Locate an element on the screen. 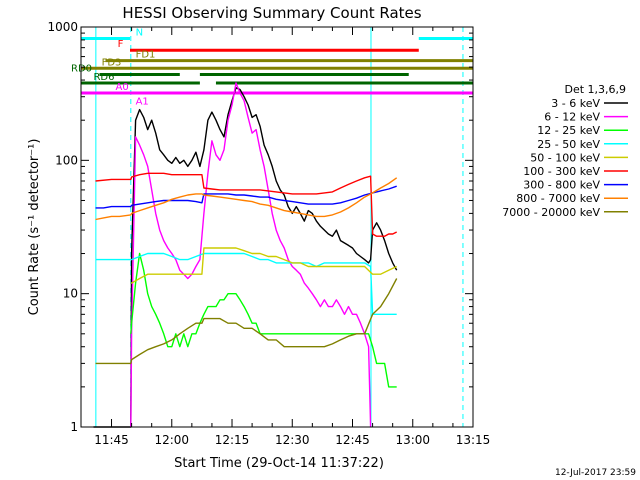 The image size is (640, 480). flag-label-2: FD1 is located at coordinates (146, 55).